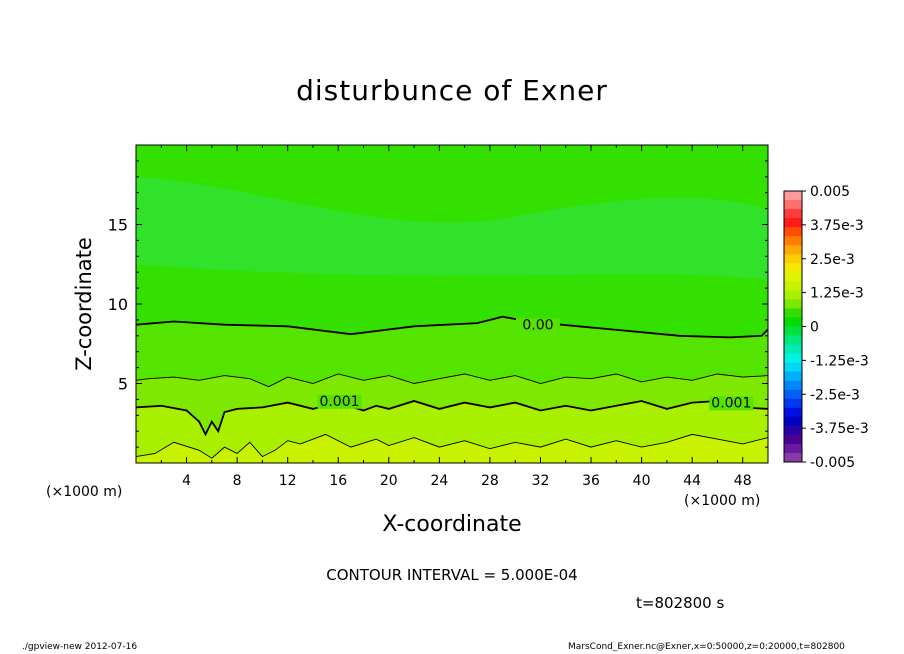 This screenshot has height=654, width=904. What do you see at coordinates (80, 647) in the screenshot?
I see `footer-left: ./gpview-new 2012-07-16` at bounding box center [80, 647].